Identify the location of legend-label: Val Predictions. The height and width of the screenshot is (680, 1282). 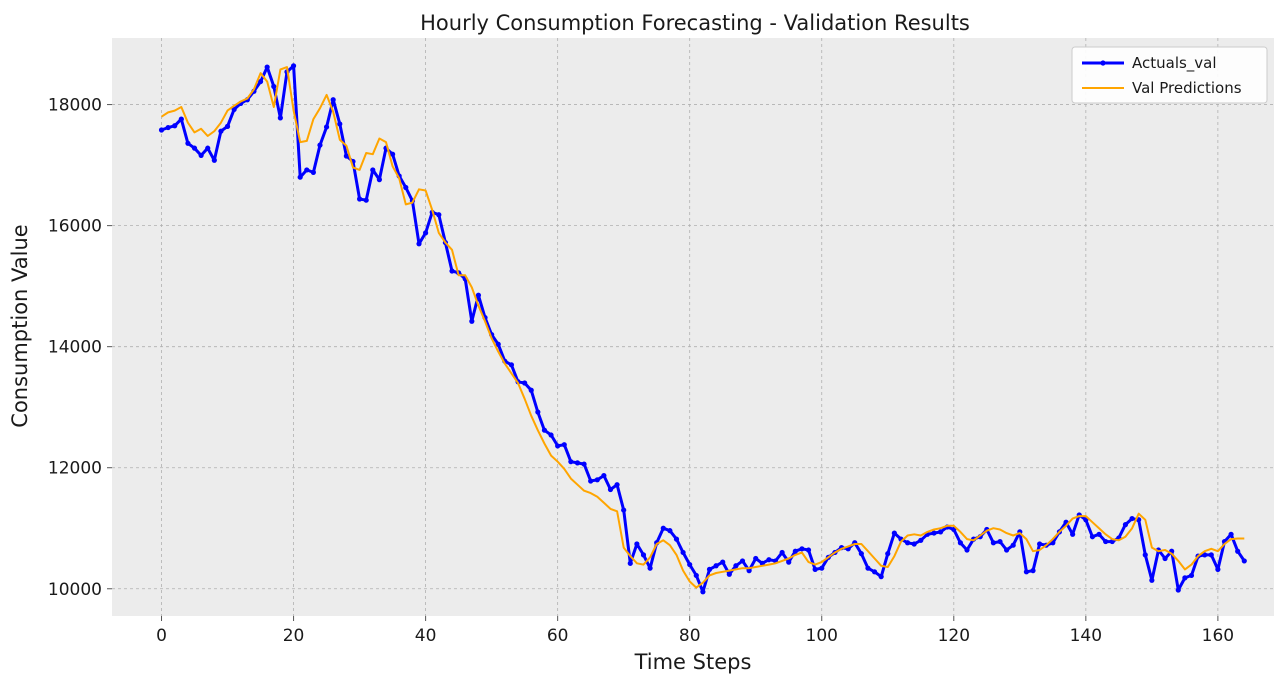
(1187, 88).